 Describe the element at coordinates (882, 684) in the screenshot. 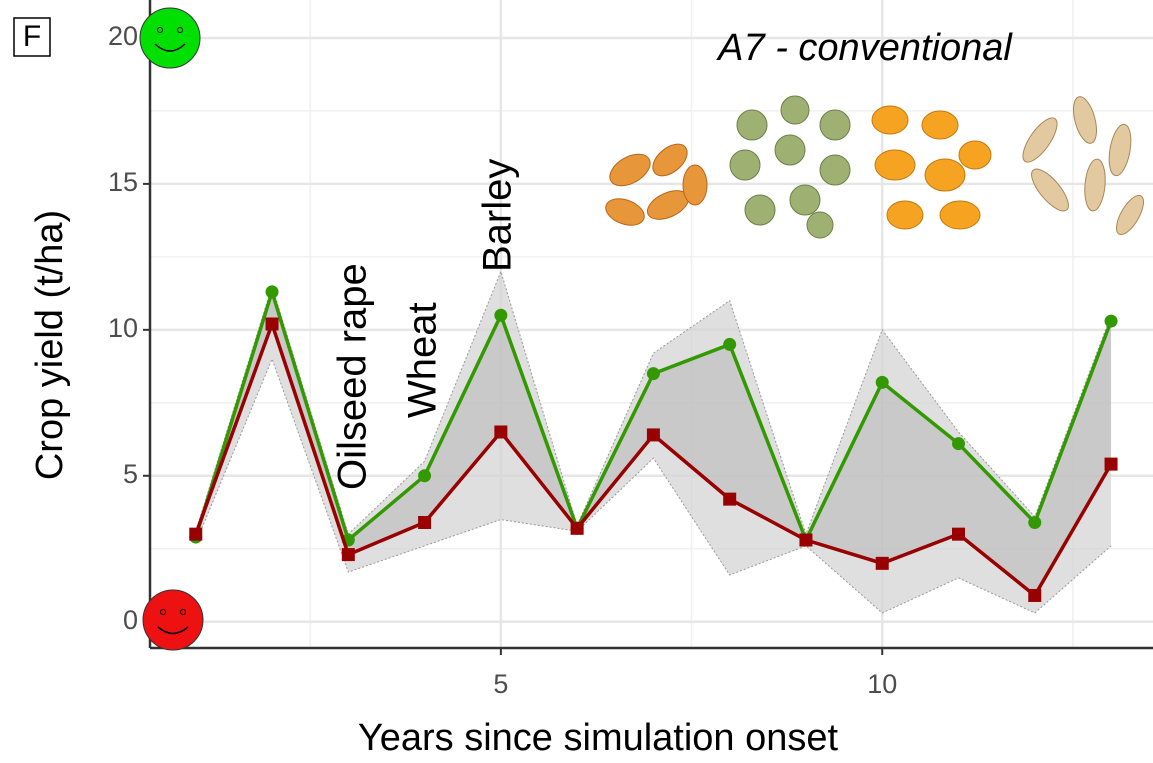

I see `x-tick-label: 10` at that location.